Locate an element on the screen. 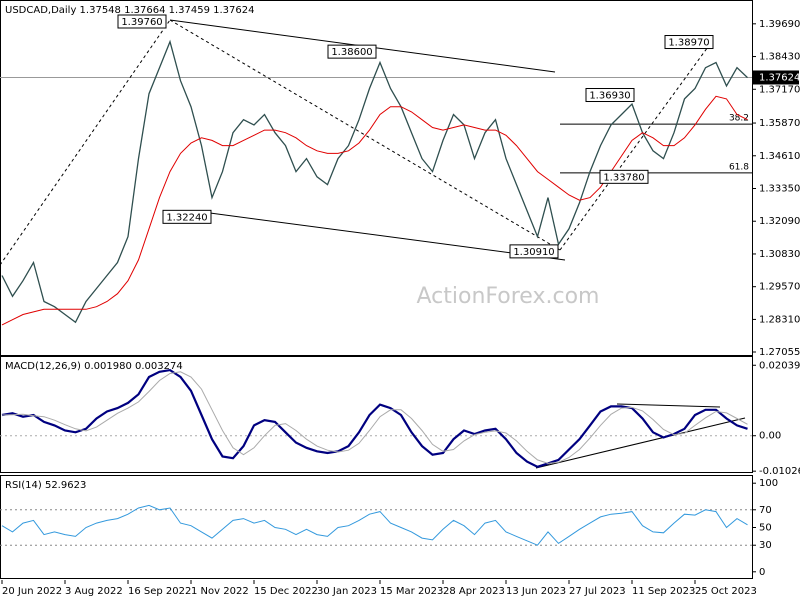  annotation-label: 1.30910 is located at coordinates (533, 252).